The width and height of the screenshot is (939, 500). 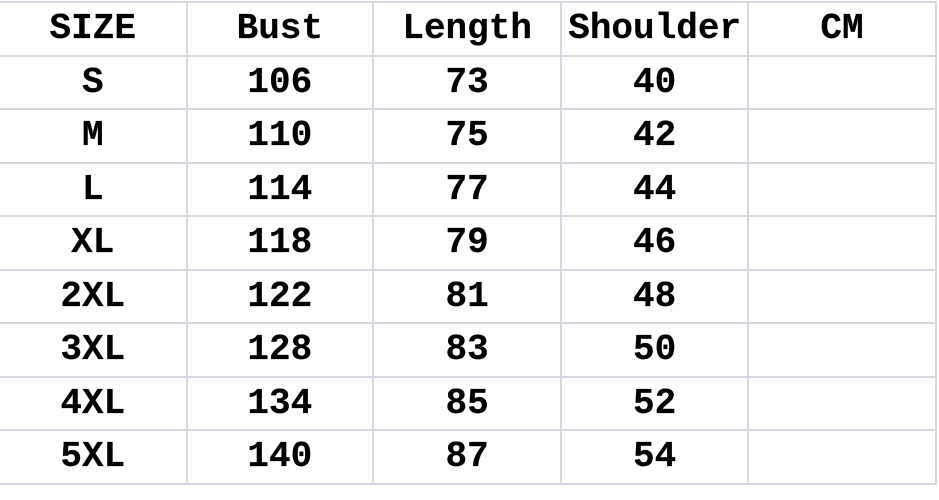 I want to click on cell-length: 83, so click(x=467, y=350).